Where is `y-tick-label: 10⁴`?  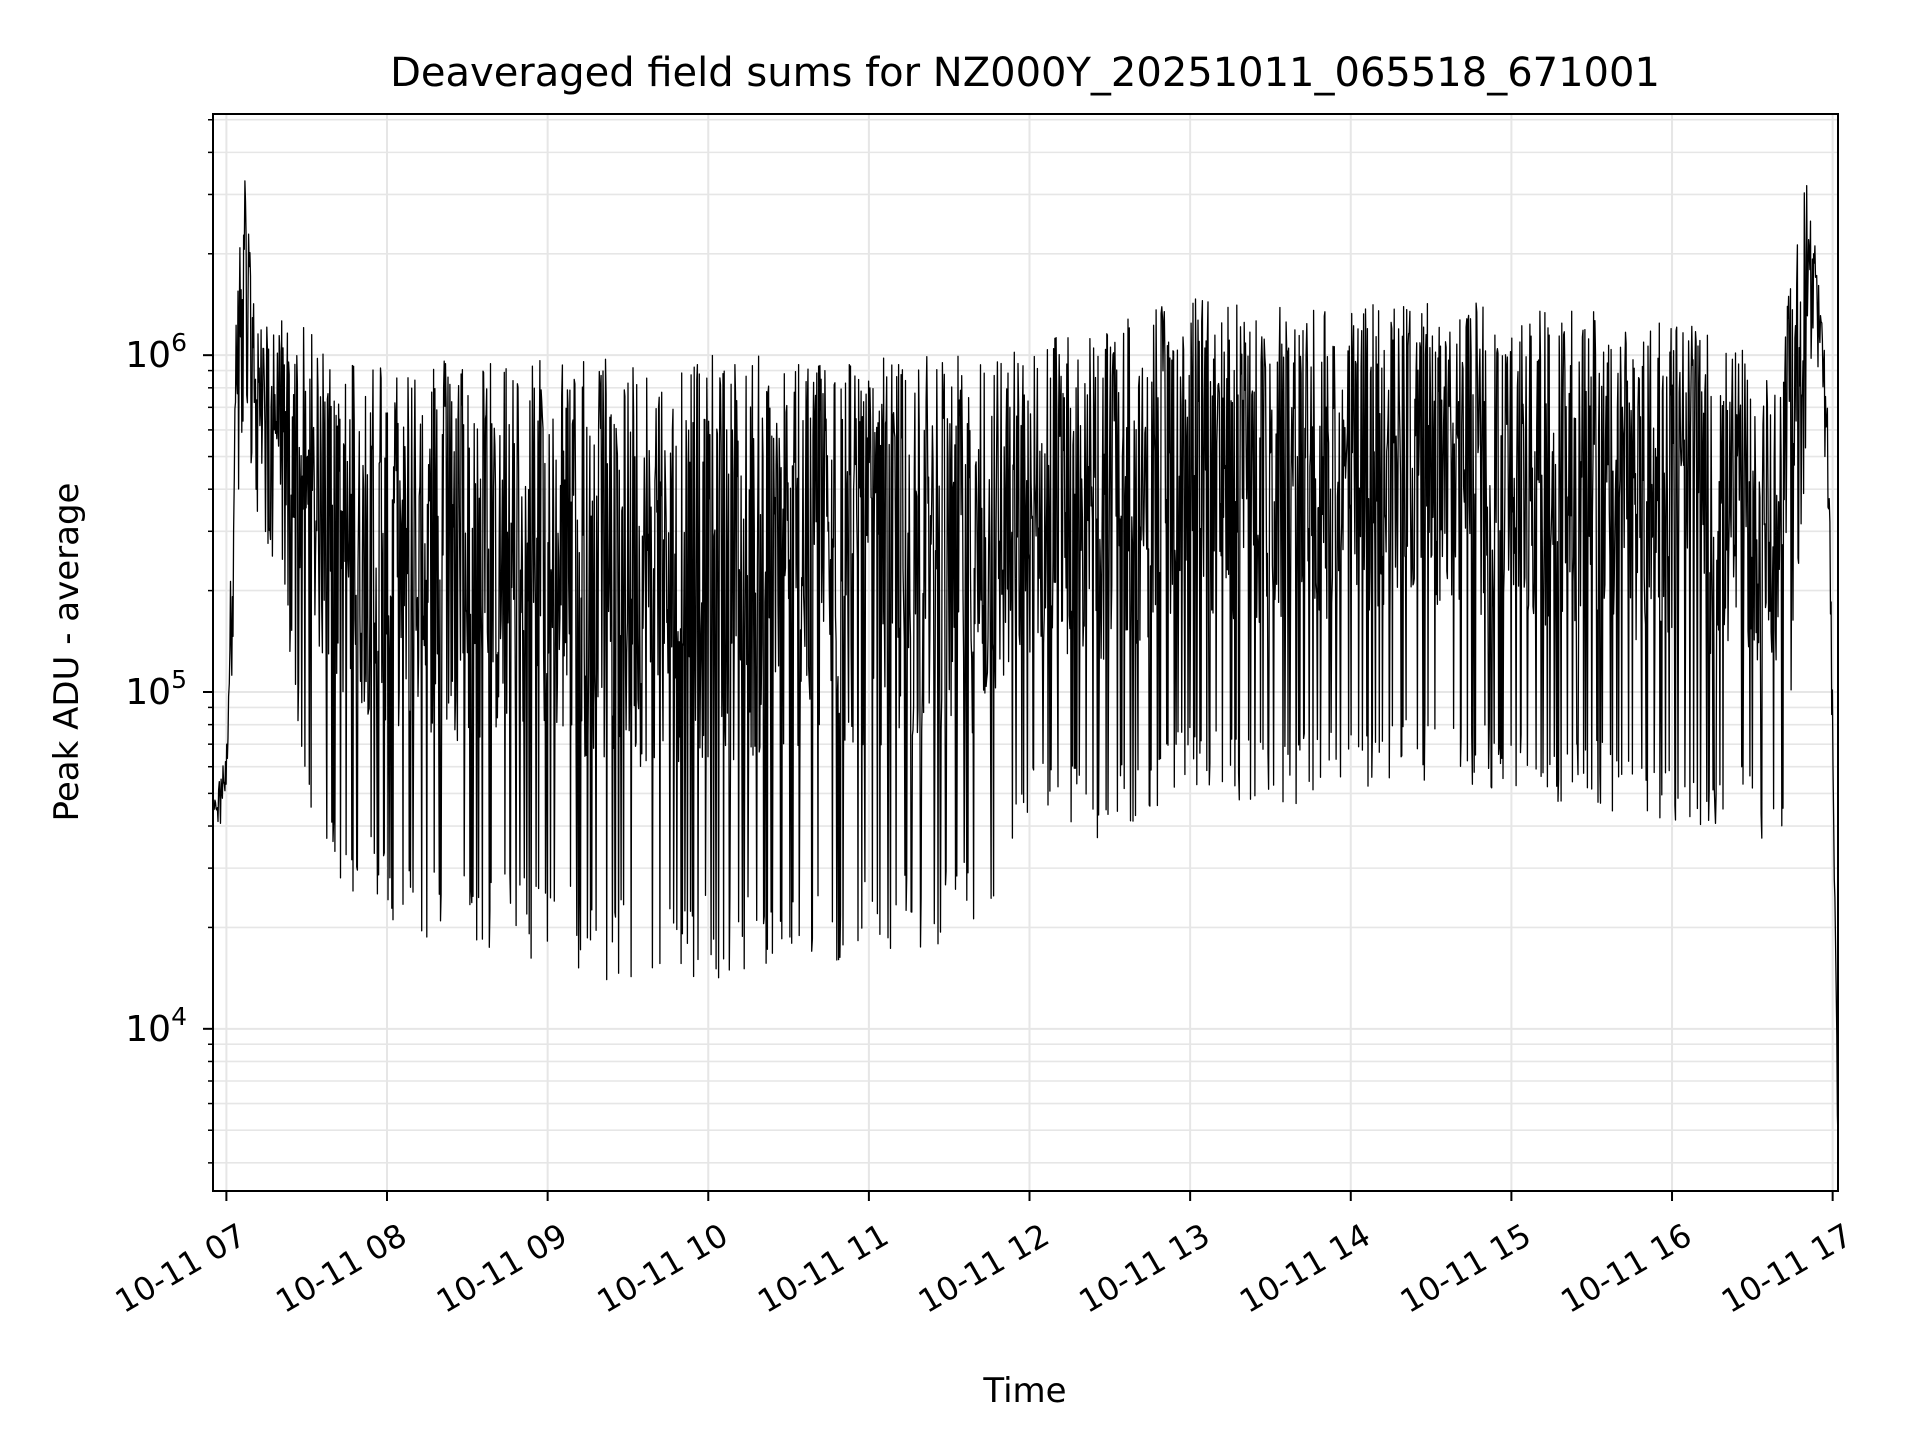 y-tick-label: 10⁴ is located at coordinates (156, 1026).